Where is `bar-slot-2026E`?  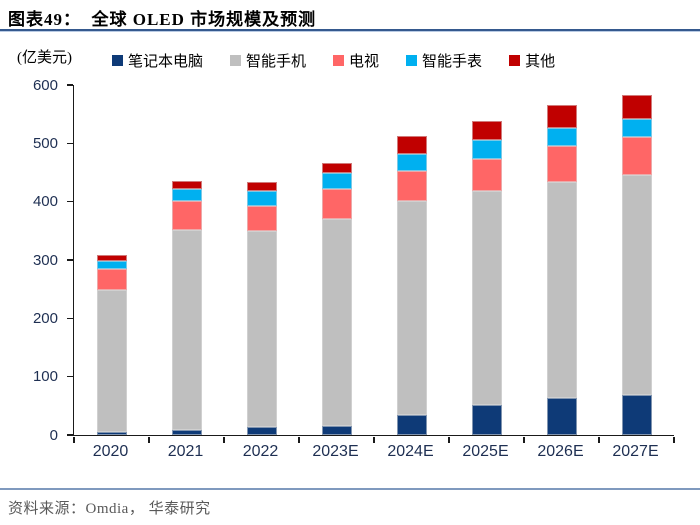
bar-slot-2026E is located at coordinates (561, 260).